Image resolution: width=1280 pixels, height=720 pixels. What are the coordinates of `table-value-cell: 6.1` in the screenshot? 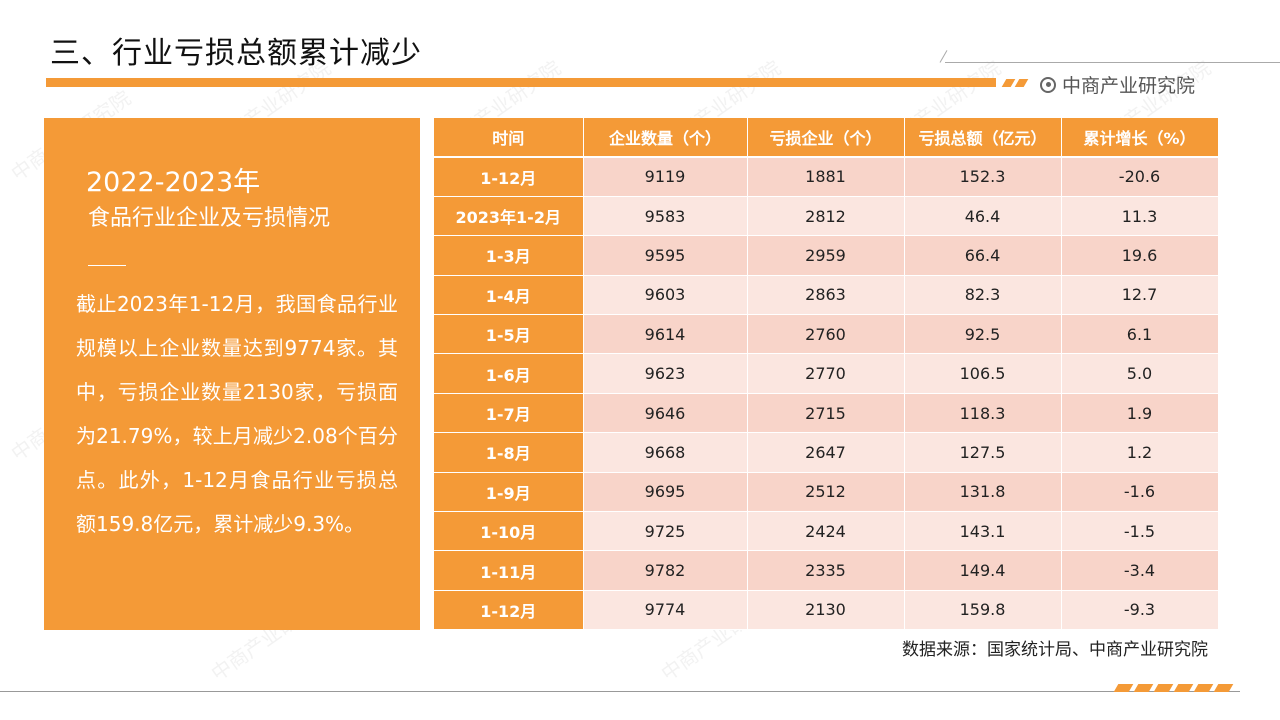 It's located at (1140, 334).